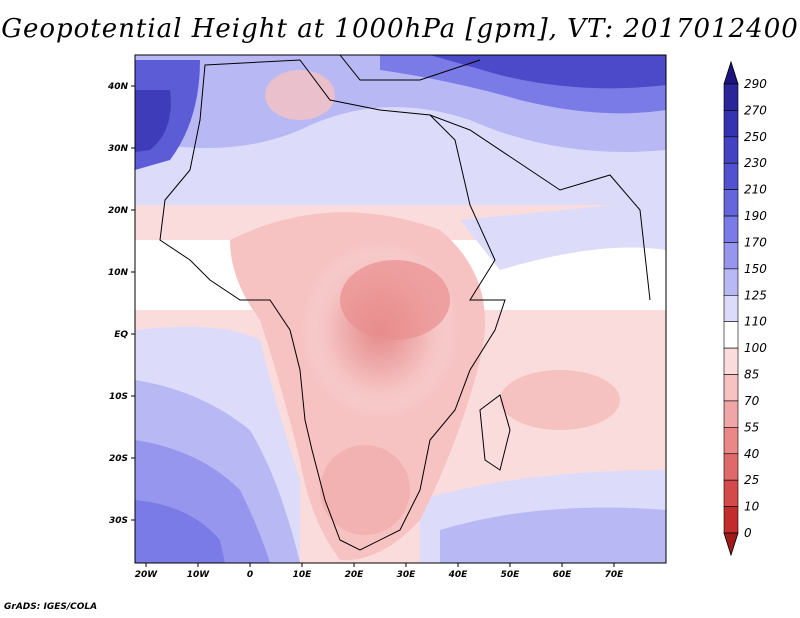 The height and width of the screenshot is (618, 800). I want to click on y-tick: 20S, so click(122, 459).